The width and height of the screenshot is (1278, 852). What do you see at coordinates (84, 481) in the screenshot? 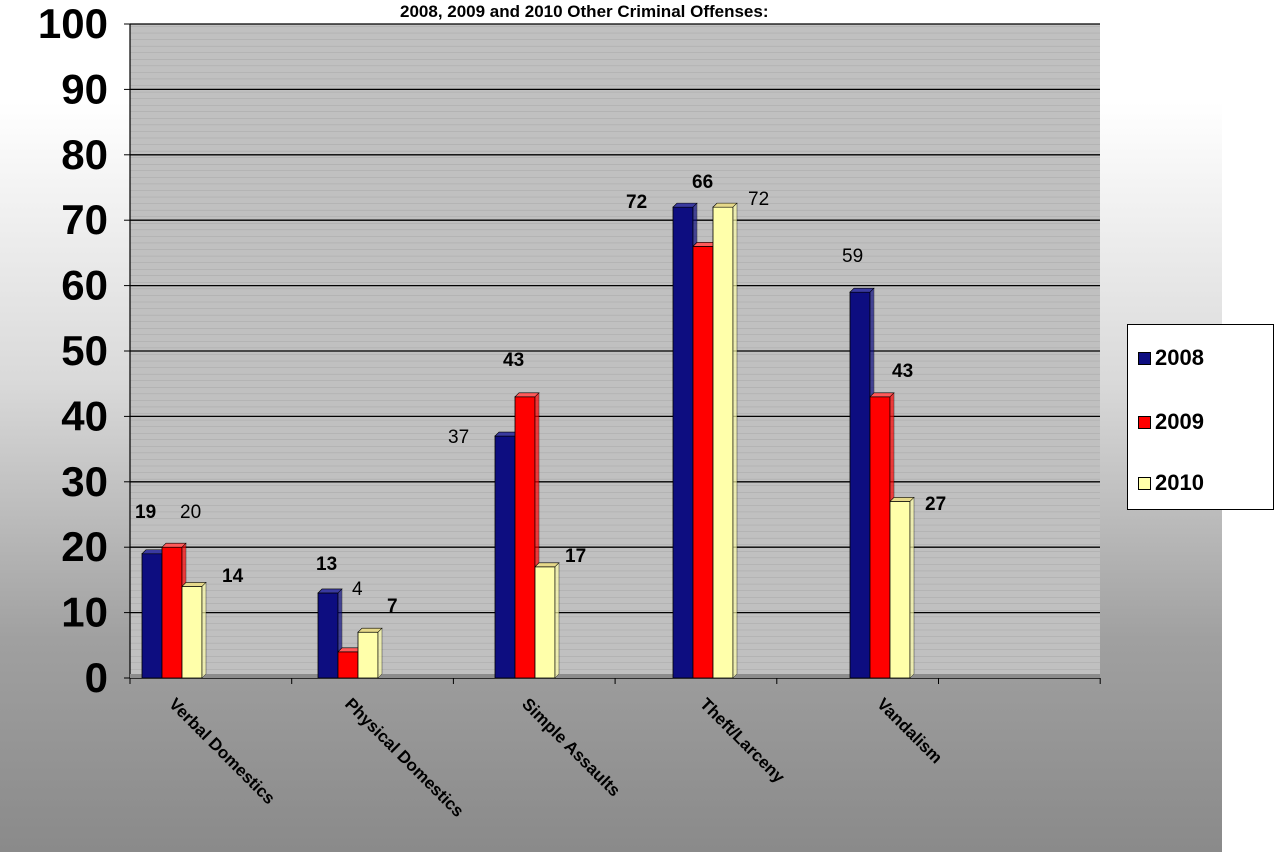
I see `y-tick-label: 30` at bounding box center [84, 481].